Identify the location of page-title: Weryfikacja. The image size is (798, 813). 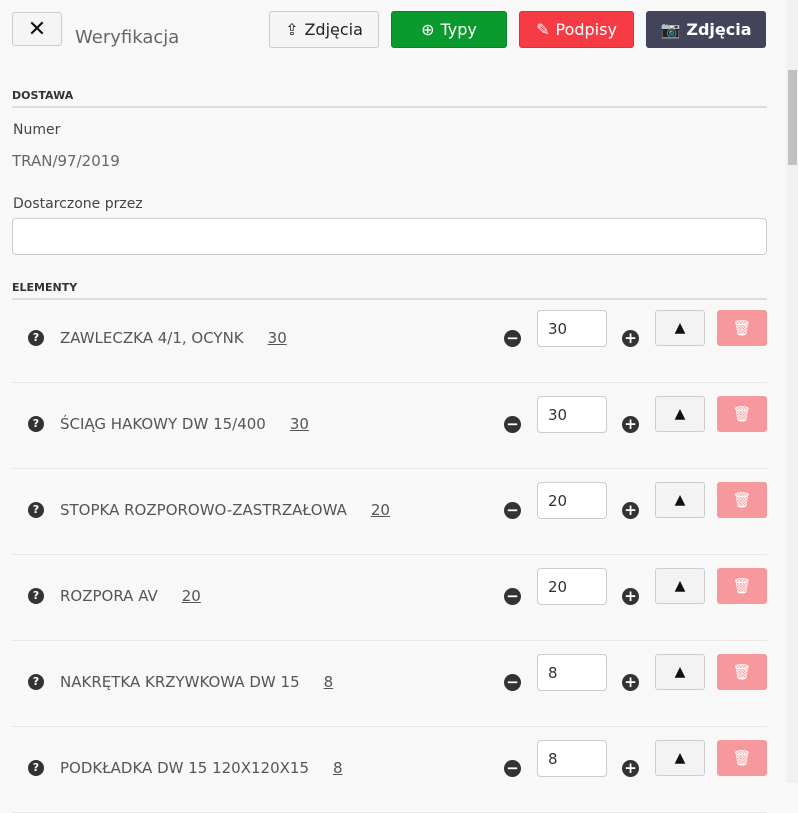
(127, 37).